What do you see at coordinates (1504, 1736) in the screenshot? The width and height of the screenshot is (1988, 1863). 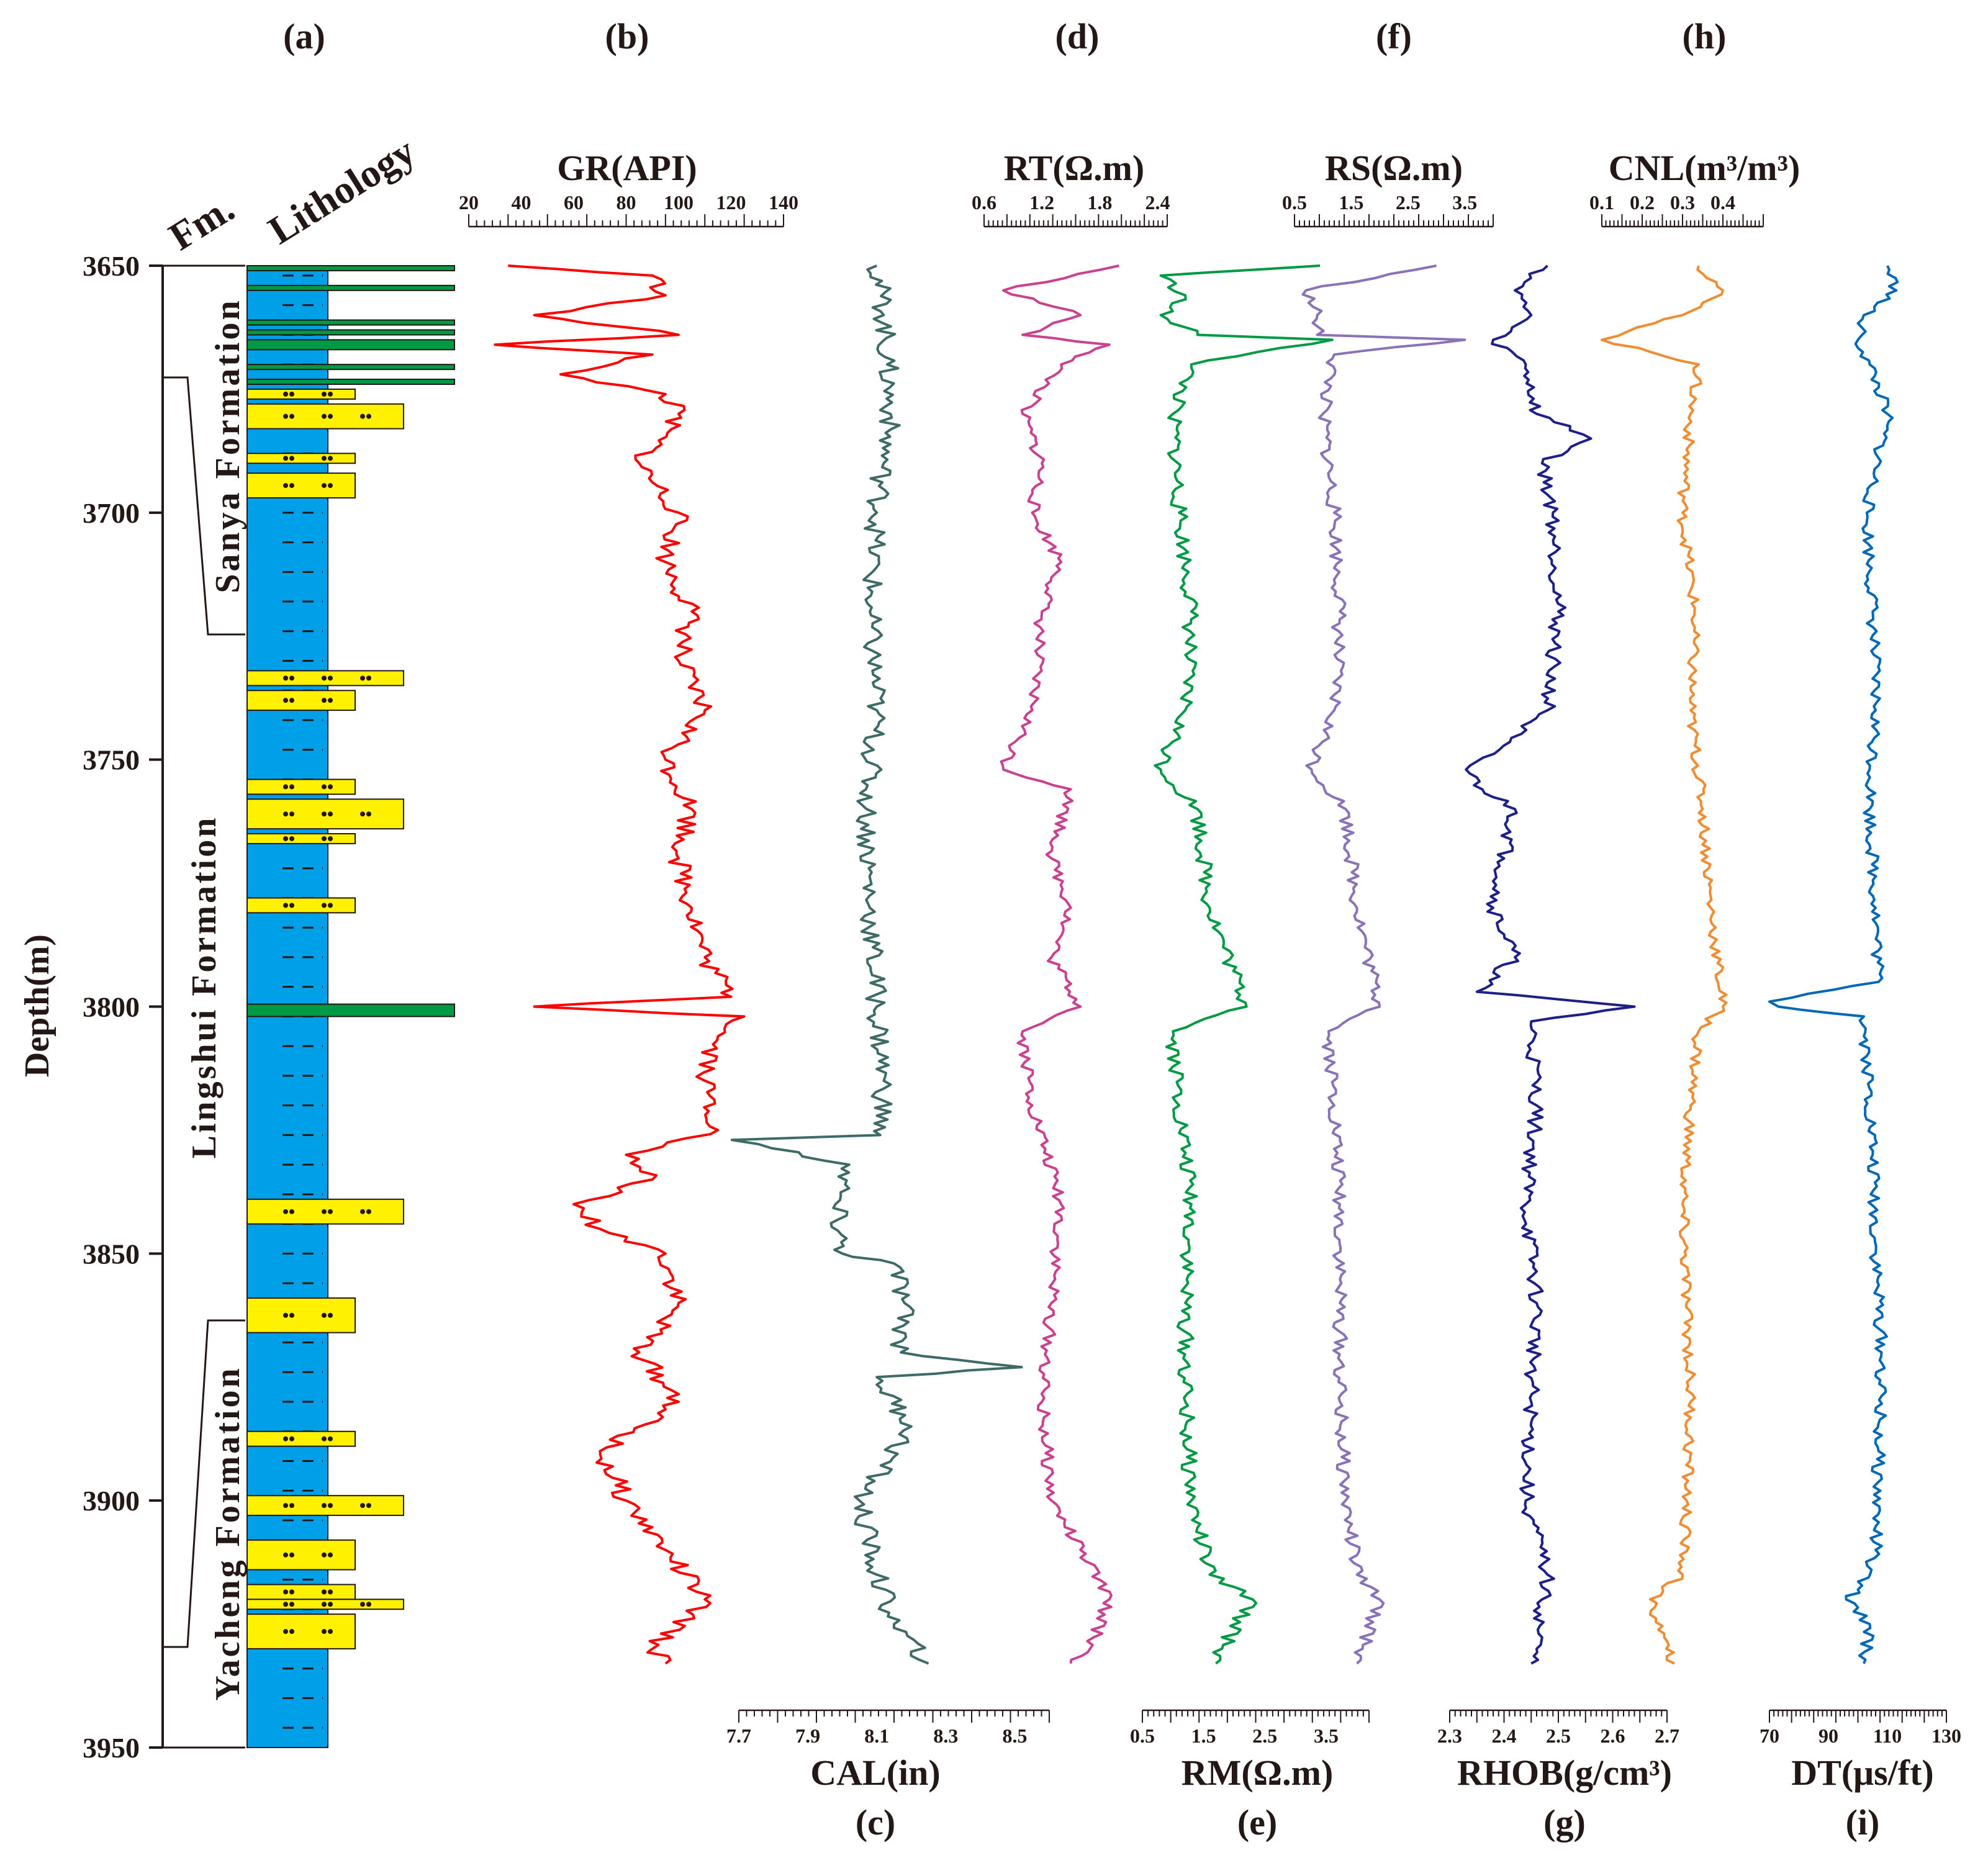 I see `rhob-axis-label: 2.4` at bounding box center [1504, 1736].